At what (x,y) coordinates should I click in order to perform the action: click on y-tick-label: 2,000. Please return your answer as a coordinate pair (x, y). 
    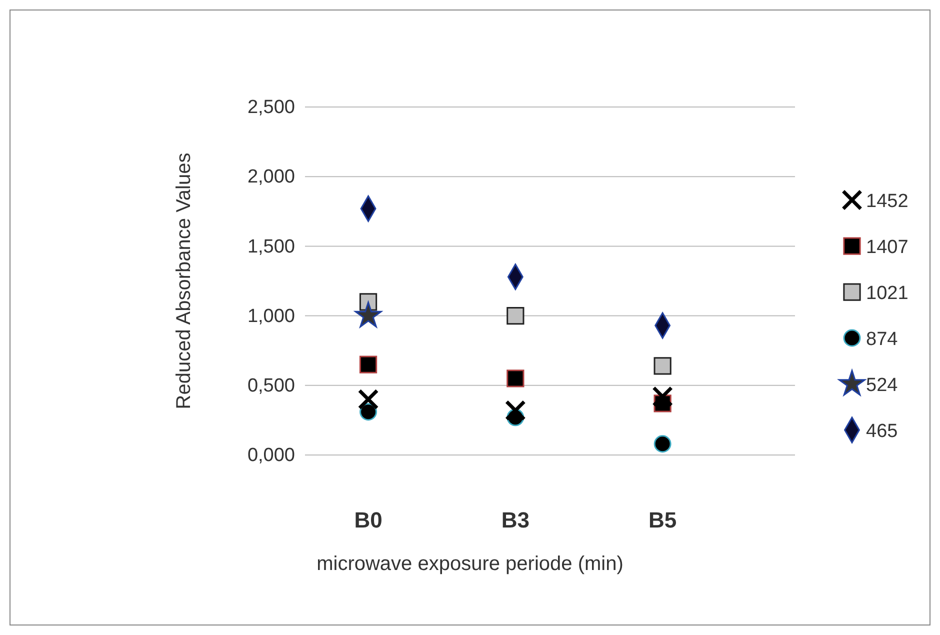
    Looking at the image, I should click on (271, 177).